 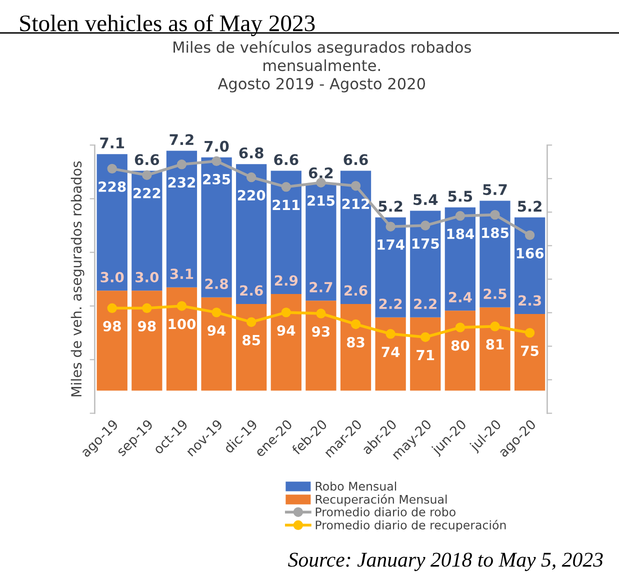 I want to click on data-label: 232, so click(x=182, y=182).